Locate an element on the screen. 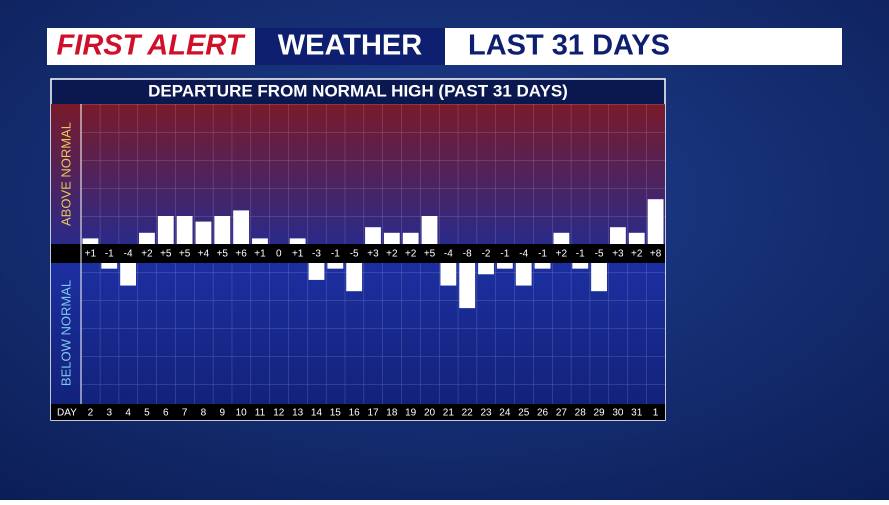 This screenshot has width=889, height=505. x-tick-label: 23 is located at coordinates (486, 413).